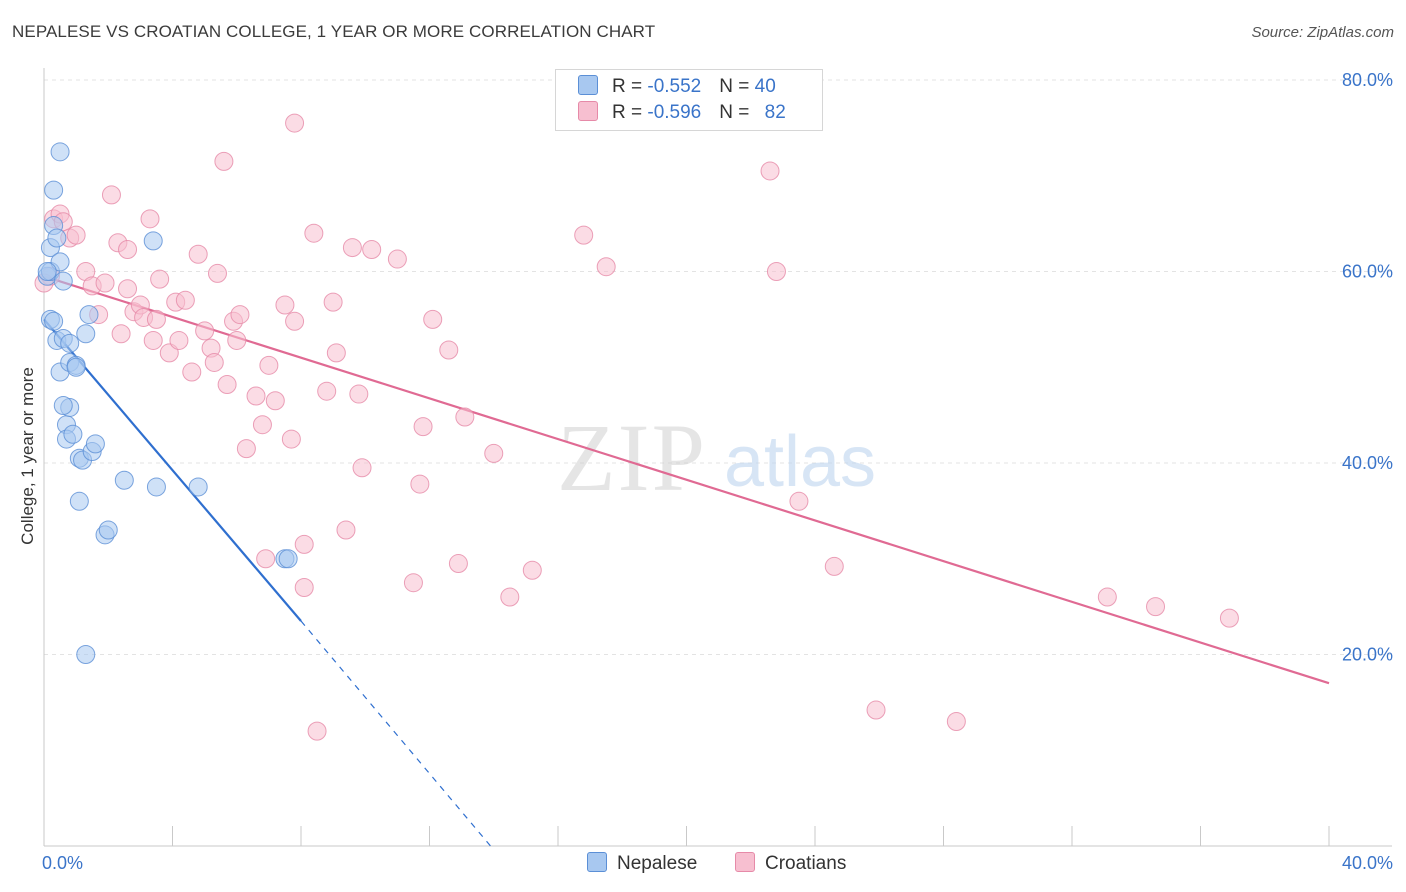 Image resolution: width=1406 pixels, height=892 pixels. What do you see at coordinates (642, 863) in the screenshot?
I see `legend-item-nepalese: Nepalese` at bounding box center [642, 863].